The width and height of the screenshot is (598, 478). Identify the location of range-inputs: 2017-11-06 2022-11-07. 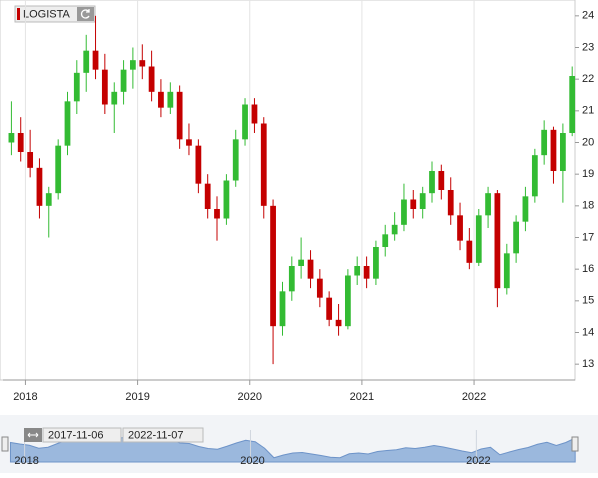
(114, 435).